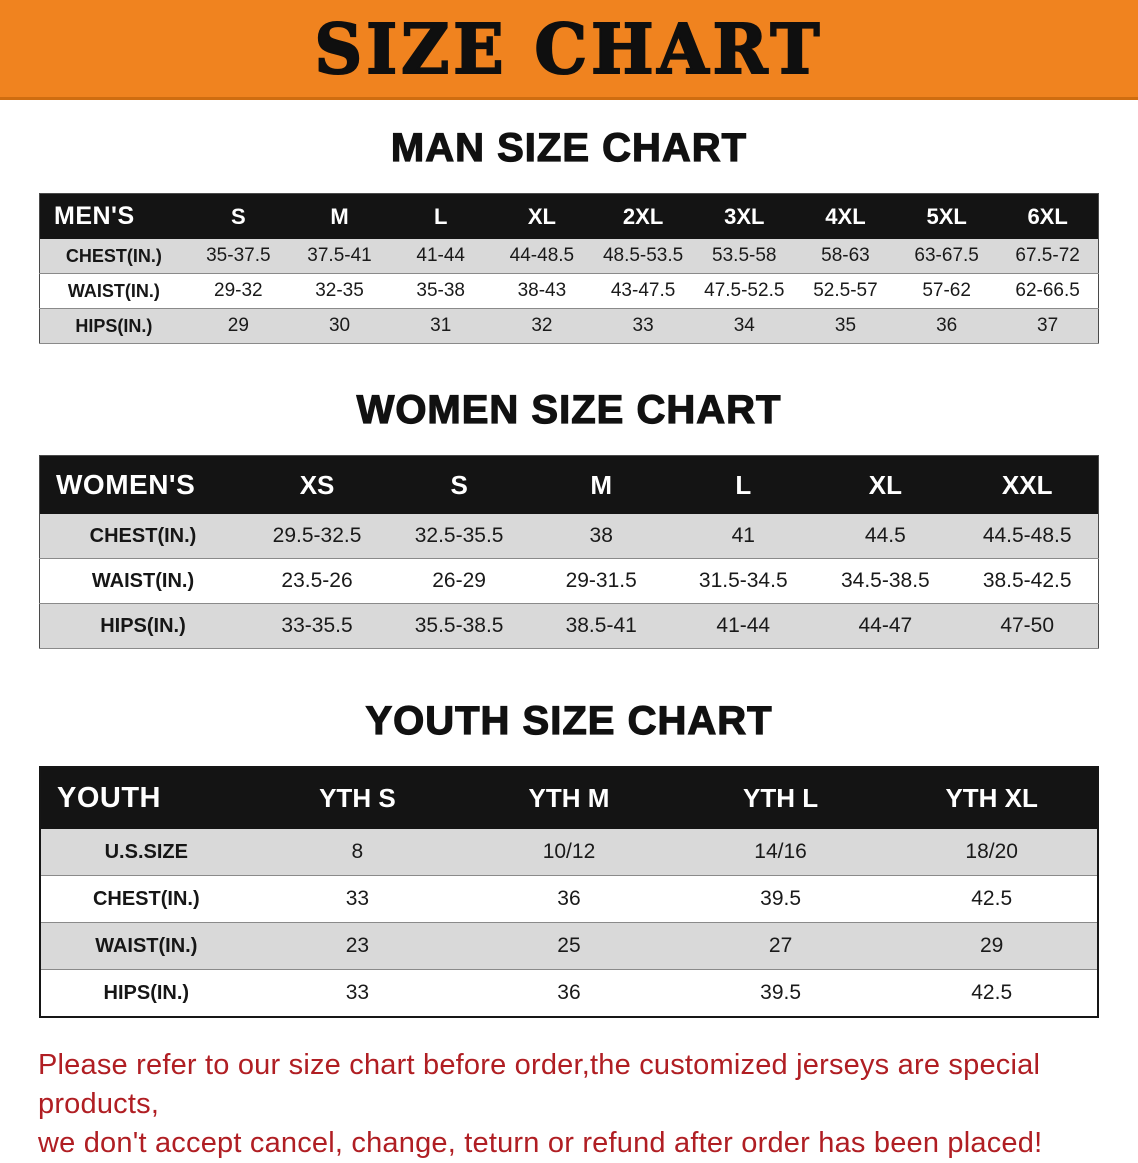 The height and width of the screenshot is (1163, 1138). I want to click on size-column-header: 4XL, so click(845, 216).